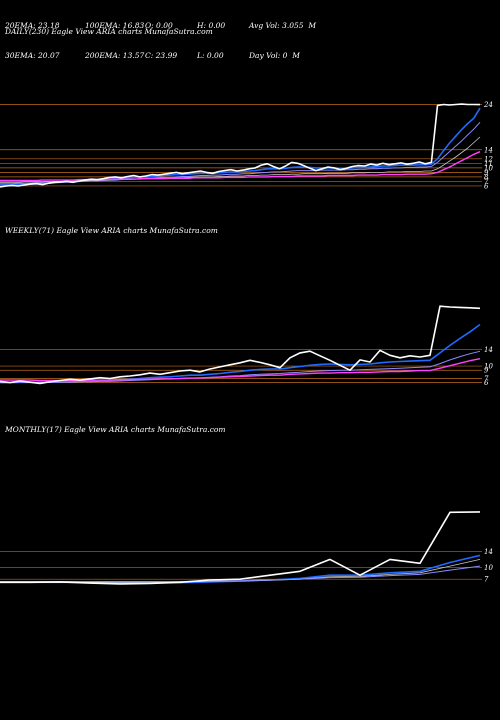 Image resolution: width=500 pixels, height=720 pixels. What do you see at coordinates (486, 173) in the screenshot?
I see `daily-y-tick-label: 9` at bounding box center [486, 173].